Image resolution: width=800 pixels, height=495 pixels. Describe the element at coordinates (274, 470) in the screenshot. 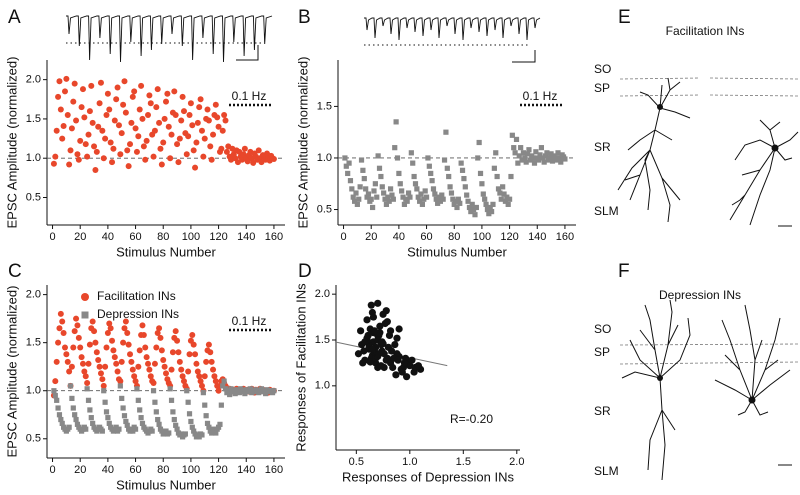

I see `x-tick-label: 160` at that location.